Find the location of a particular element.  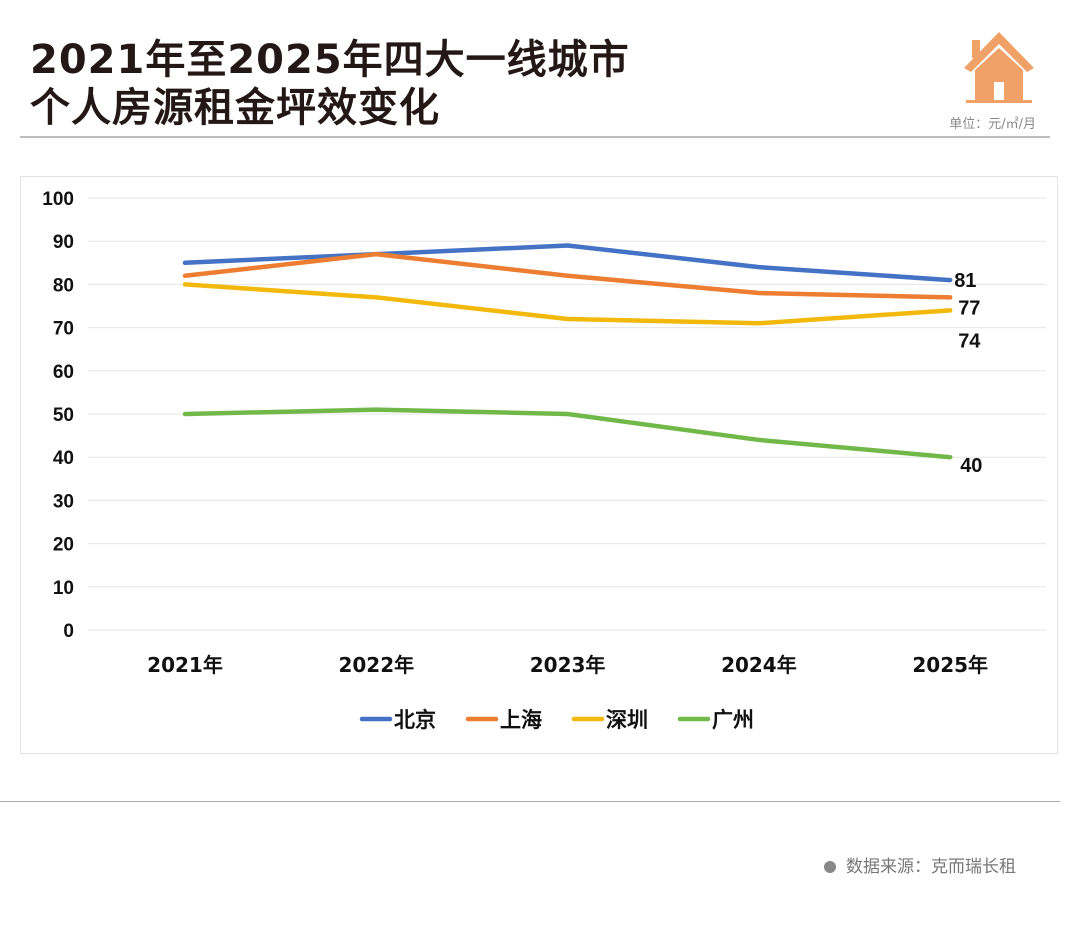

x-tick-label: 2022年 is located at coordinates (376, 665).